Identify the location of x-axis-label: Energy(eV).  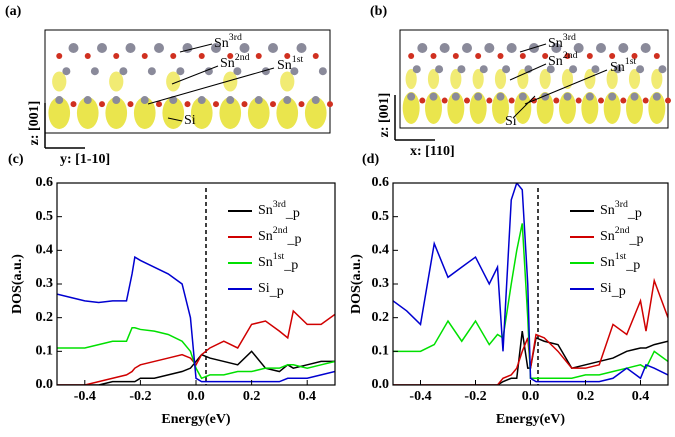
(531, 419).